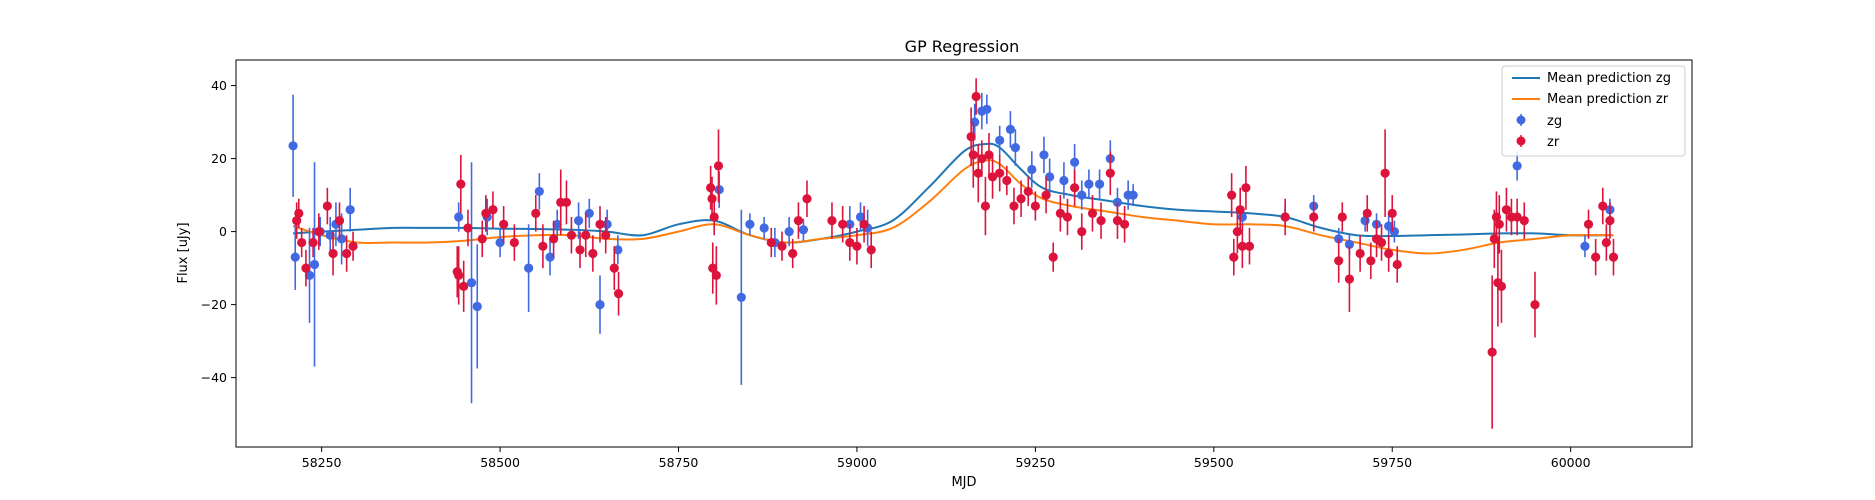  What do you see at coordinates (962, 46) in the screenshot?
I see `chart-title: GP Regression` at bounding box center [962, 46].